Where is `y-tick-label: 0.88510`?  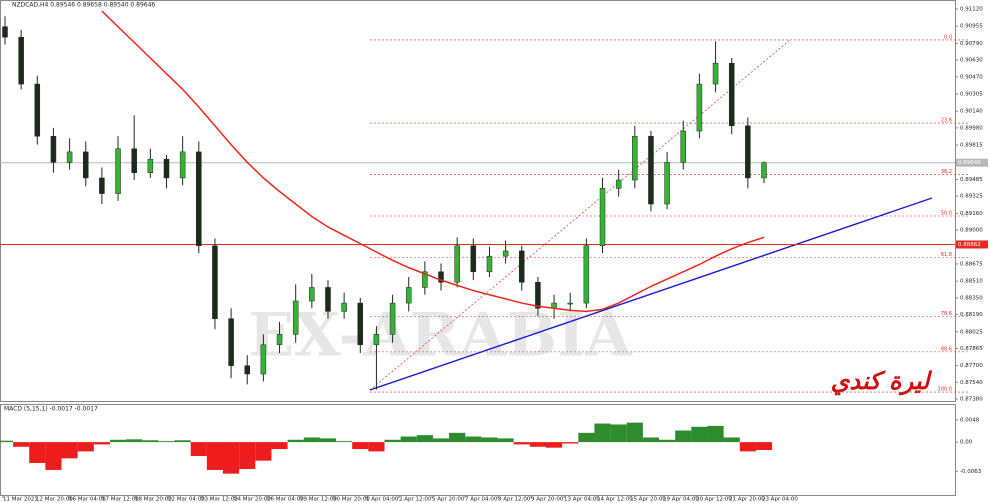
y-tick-label: 0.88510 is located at coordinates (971, 282).